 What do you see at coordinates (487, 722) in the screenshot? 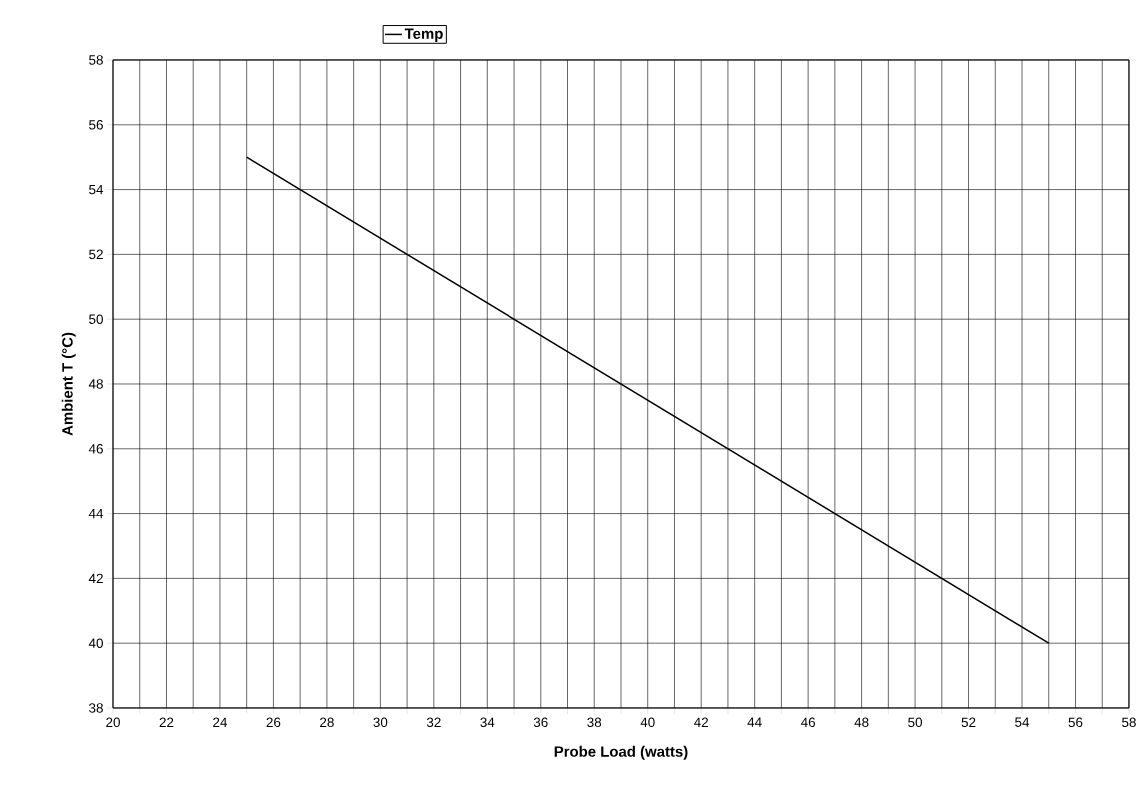
I see `x-tick-label: 34` at bounding box center [487, 722].